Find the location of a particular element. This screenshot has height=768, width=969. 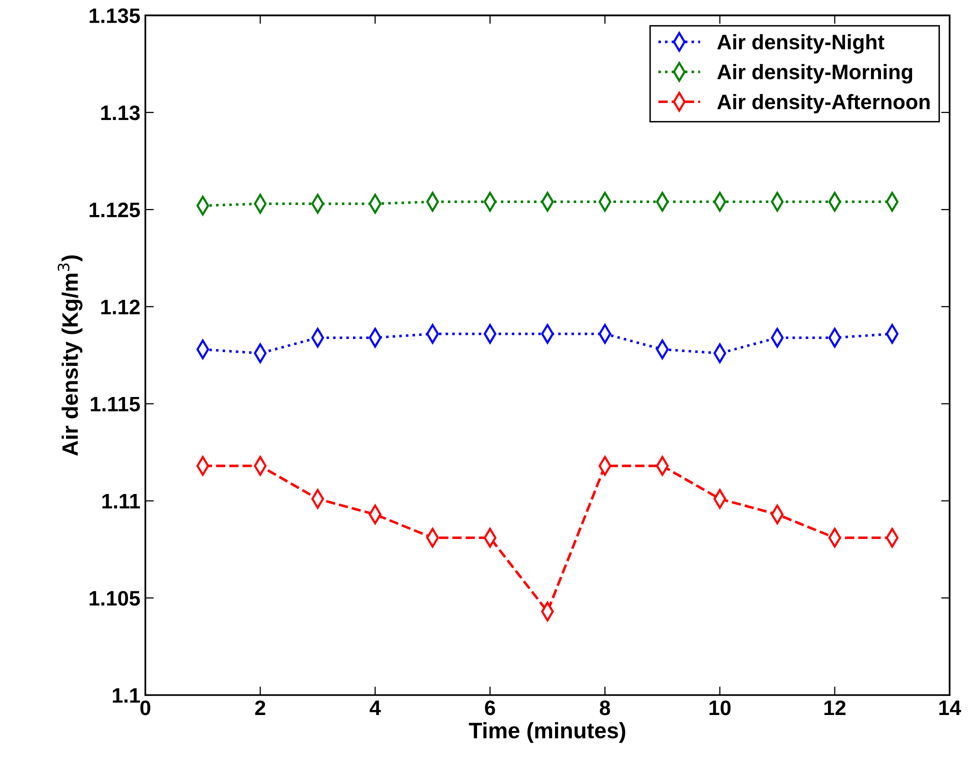

x-tick-label: 12 is located at coordinates (835, 707).